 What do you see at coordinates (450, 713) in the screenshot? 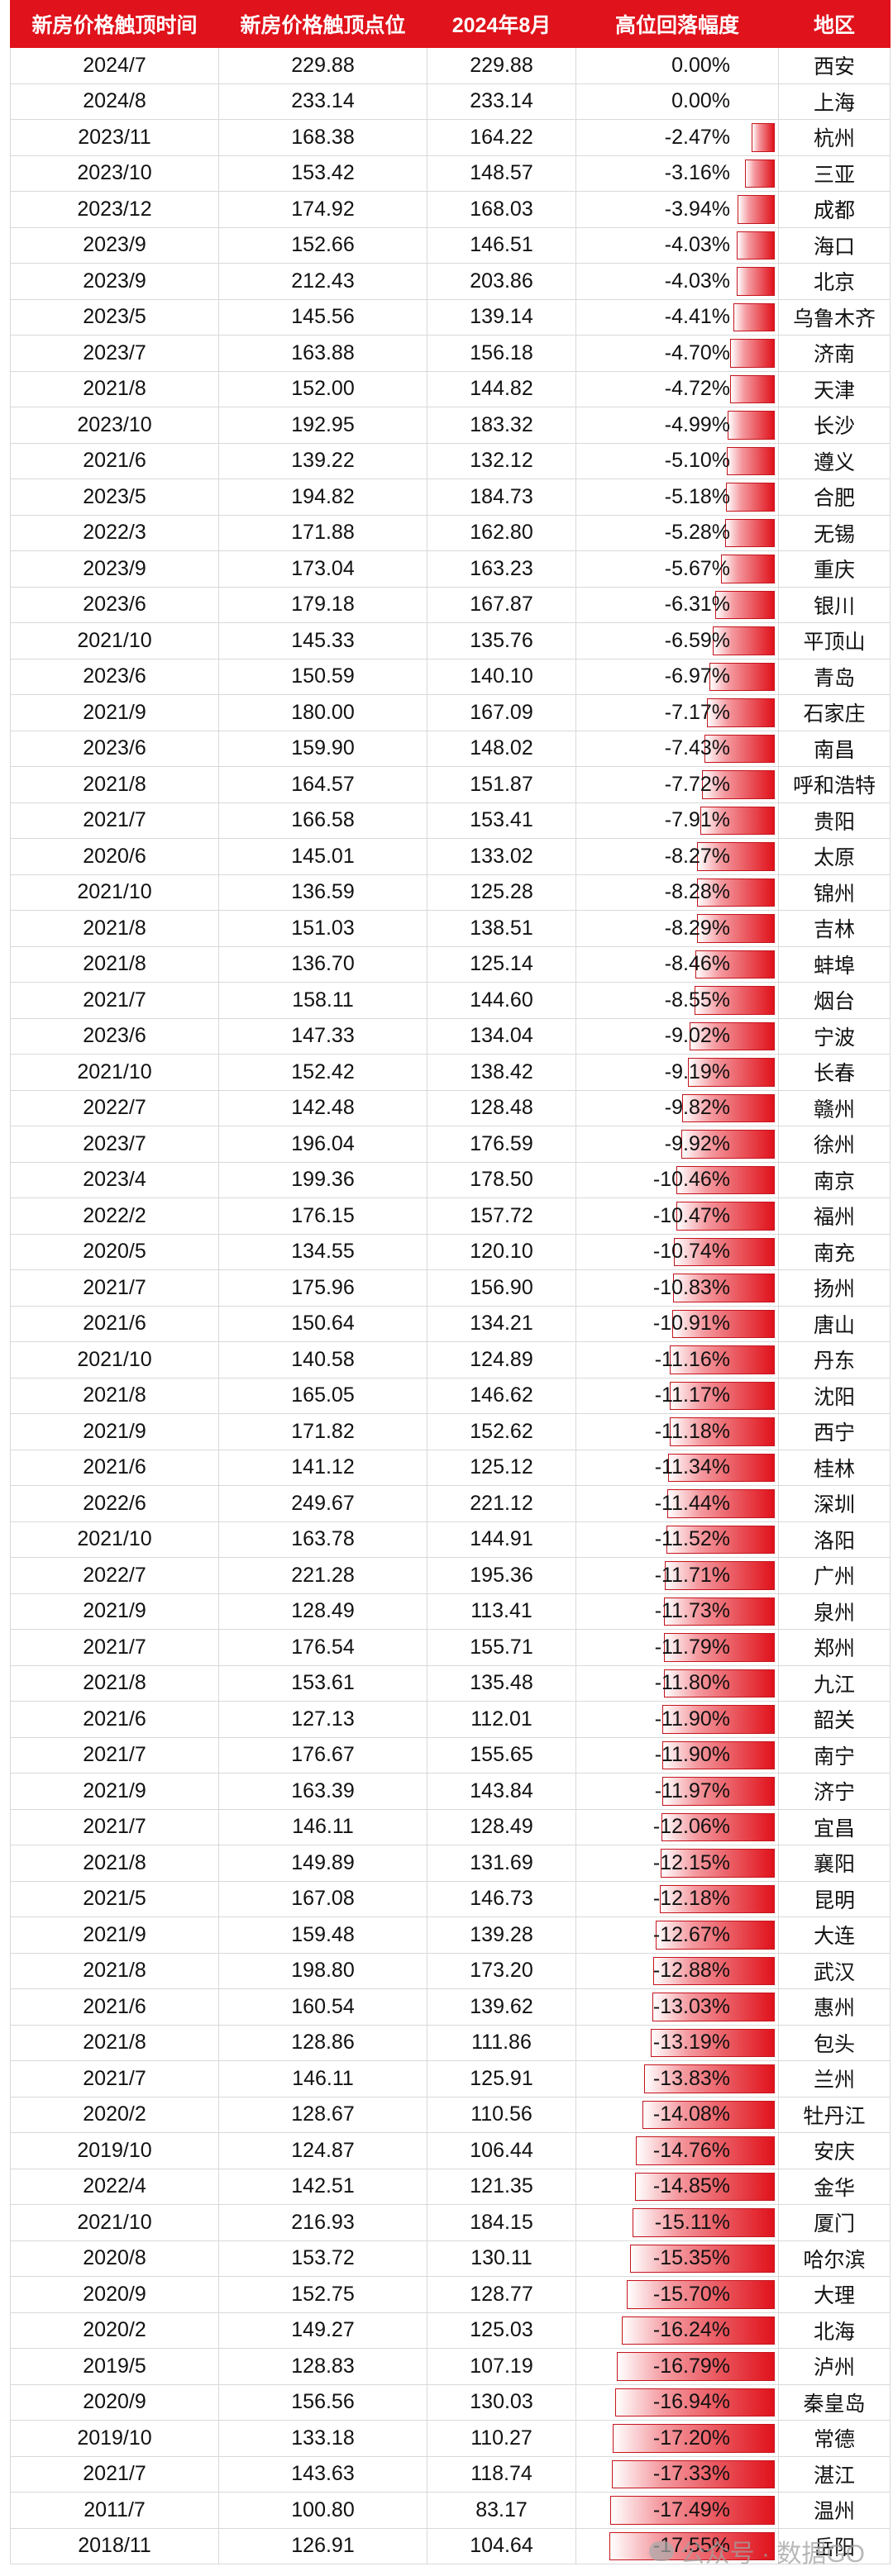
I see `table-row: 2021/9 180.00 167.09 -7.17% 石家庄` at bounding box center [450, 713].